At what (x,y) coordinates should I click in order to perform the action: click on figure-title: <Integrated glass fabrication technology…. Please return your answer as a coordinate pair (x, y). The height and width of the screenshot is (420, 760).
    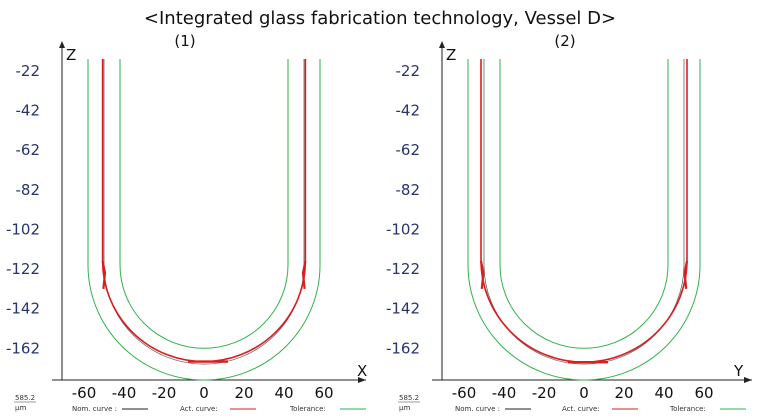
    Looking at the image, I should click on (380, 18).